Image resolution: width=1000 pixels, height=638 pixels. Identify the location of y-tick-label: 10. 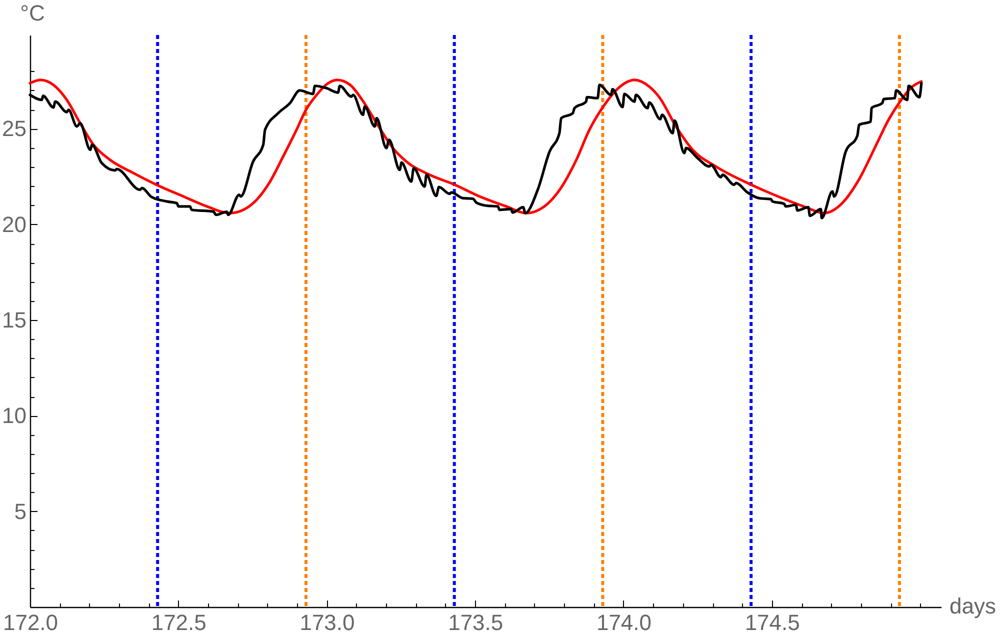
(14, 415).